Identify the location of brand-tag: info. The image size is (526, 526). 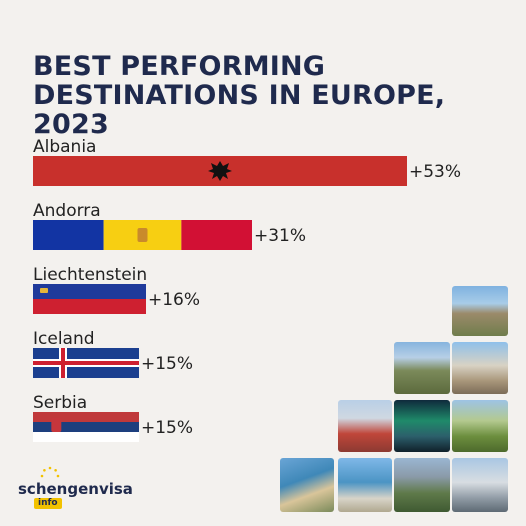
(48, 503).